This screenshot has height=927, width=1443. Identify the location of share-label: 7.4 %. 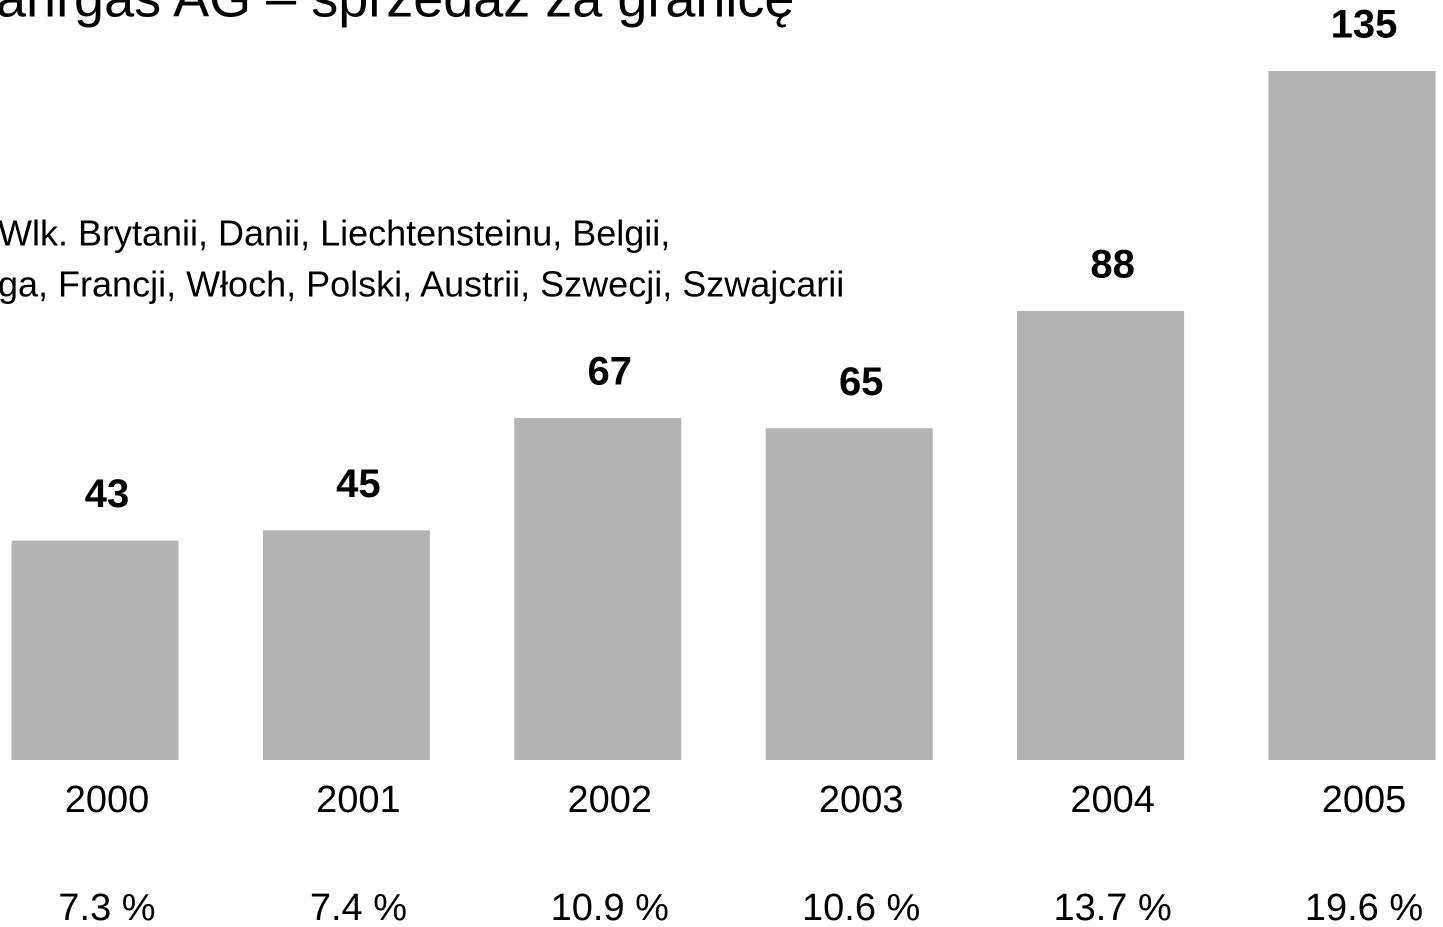
(358, 907).